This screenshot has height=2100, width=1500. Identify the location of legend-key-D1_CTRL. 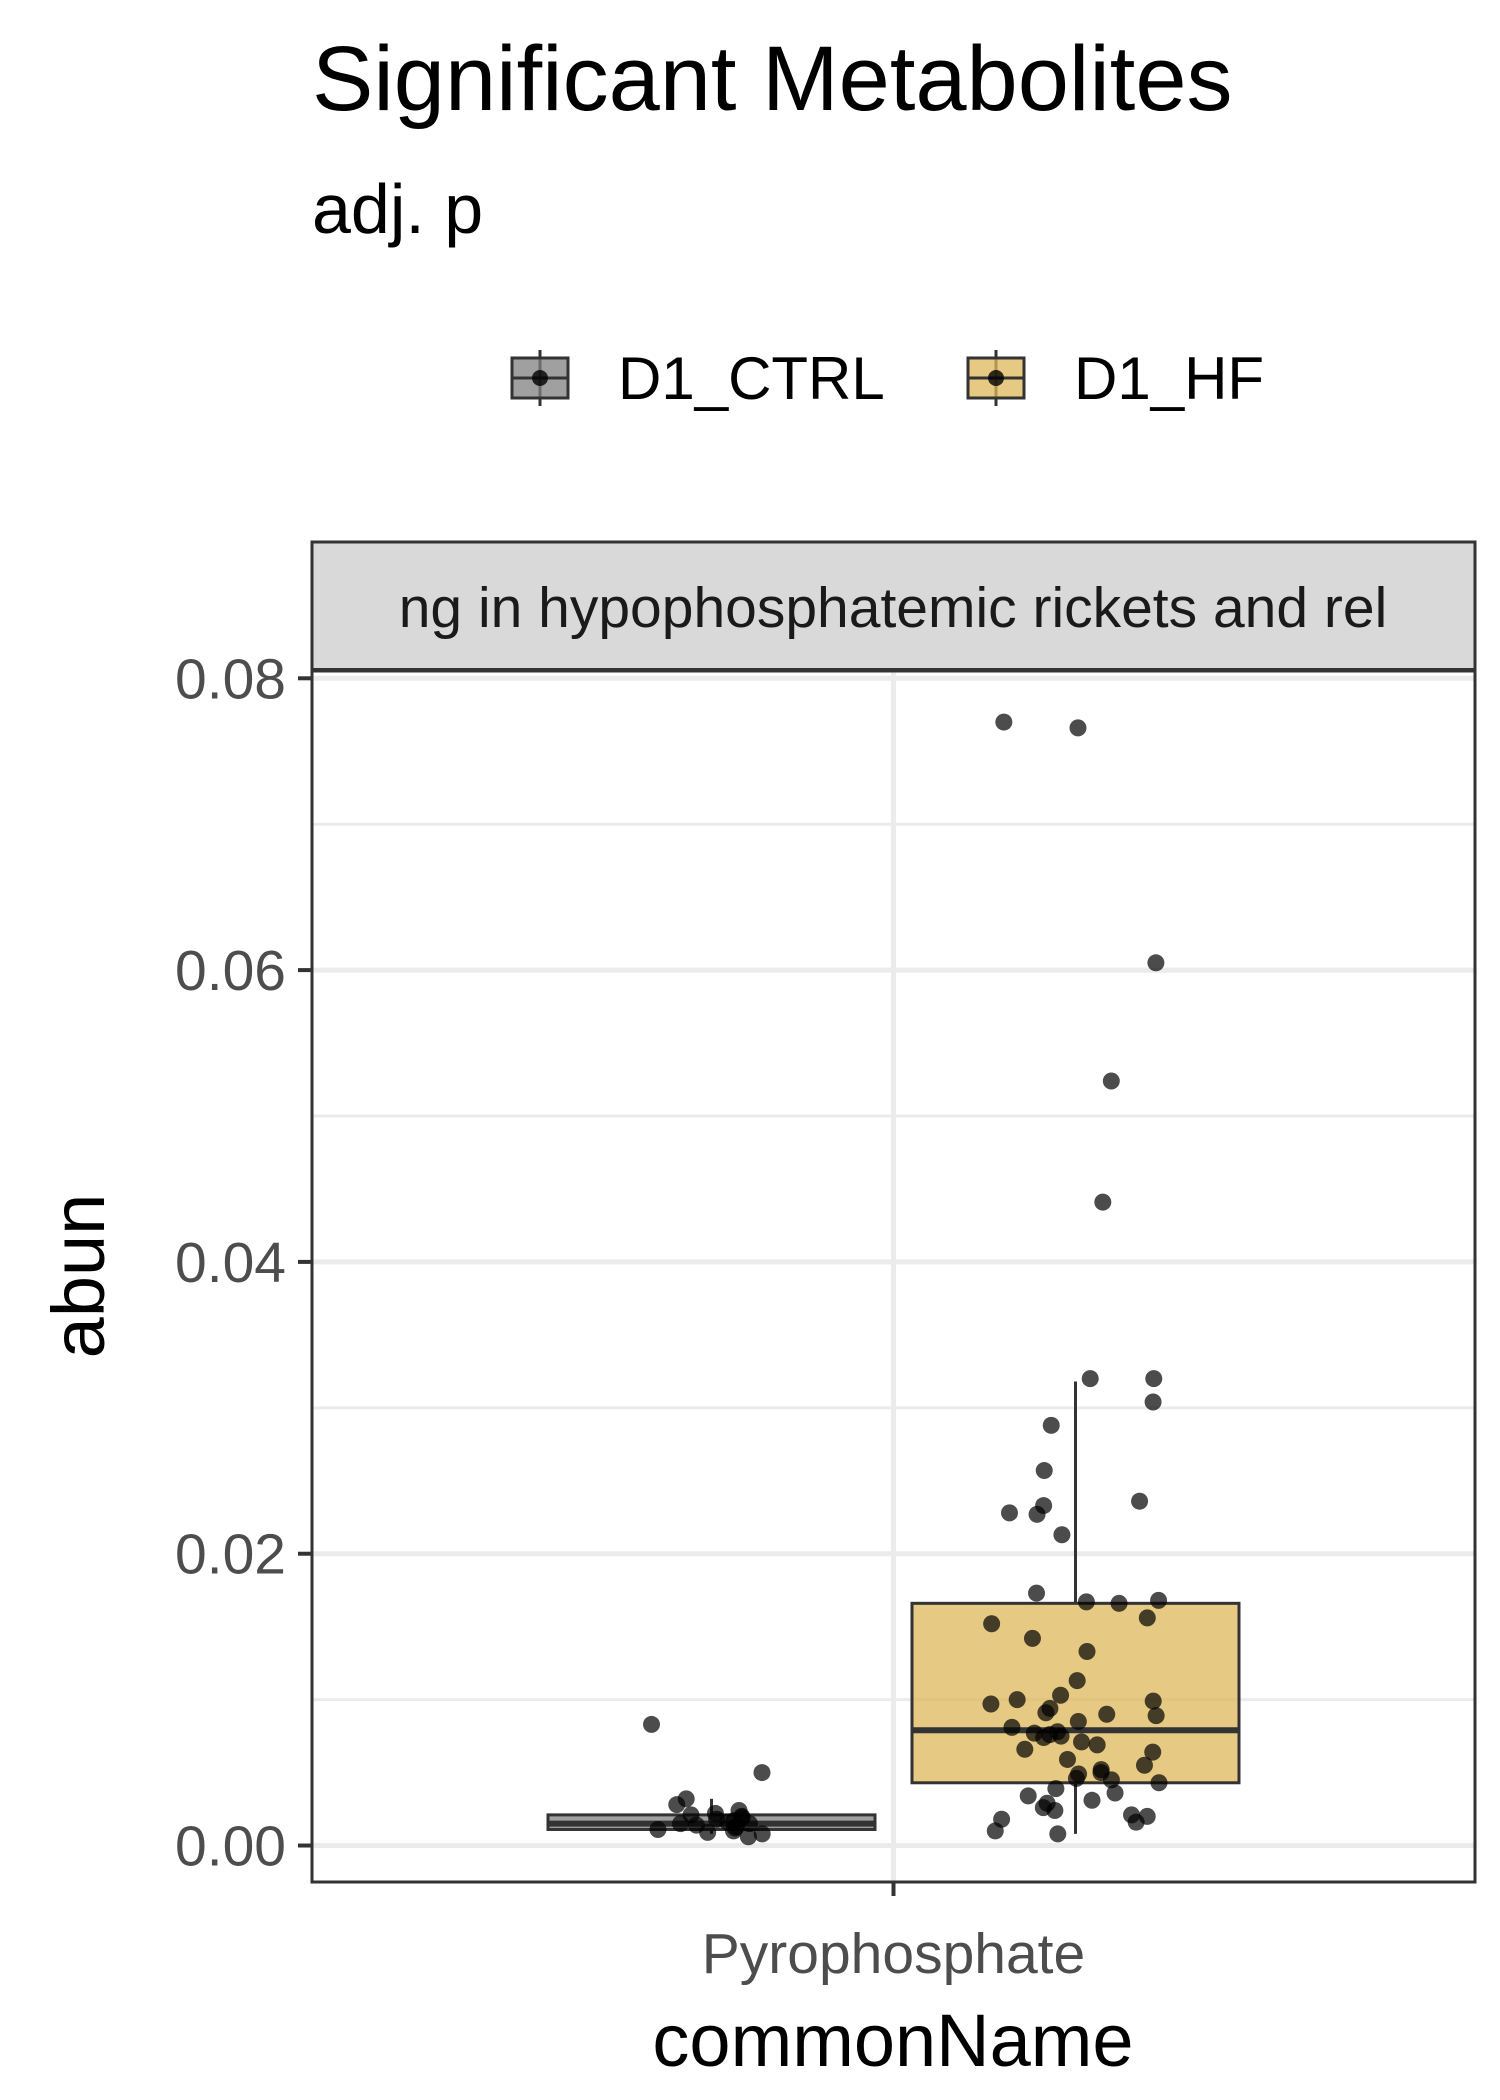
(540, 378).